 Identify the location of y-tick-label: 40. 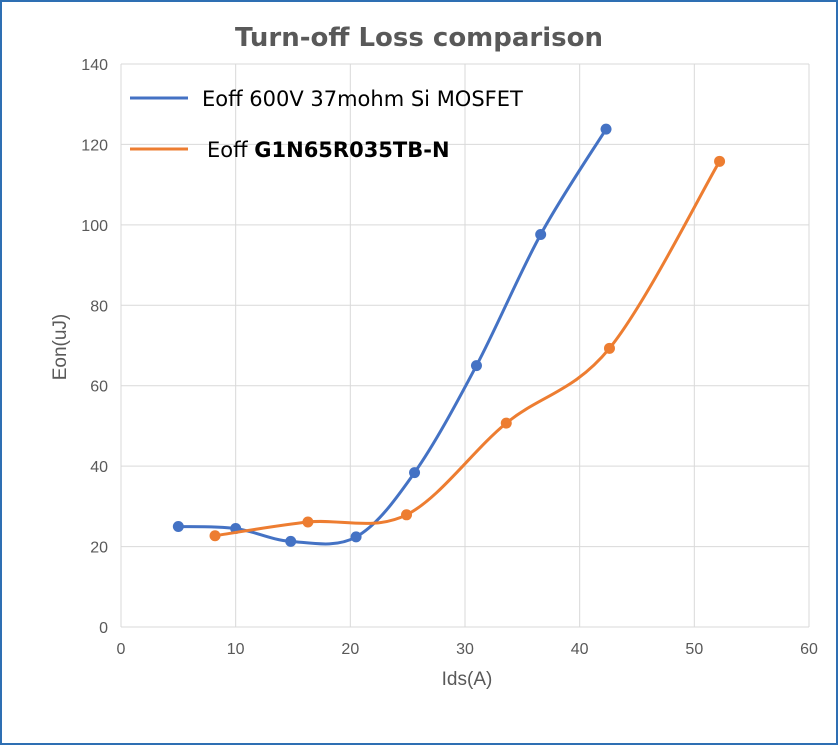
(99, 467).